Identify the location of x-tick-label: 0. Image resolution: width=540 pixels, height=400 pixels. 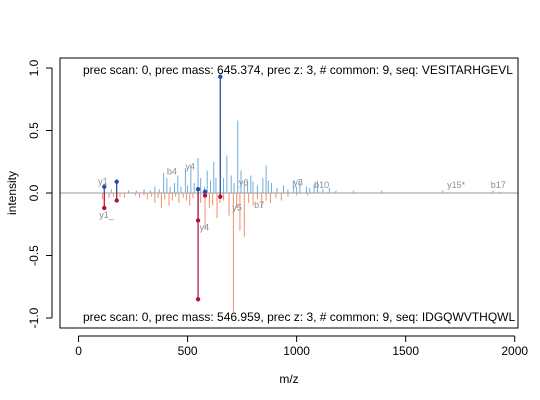
(78, 351).